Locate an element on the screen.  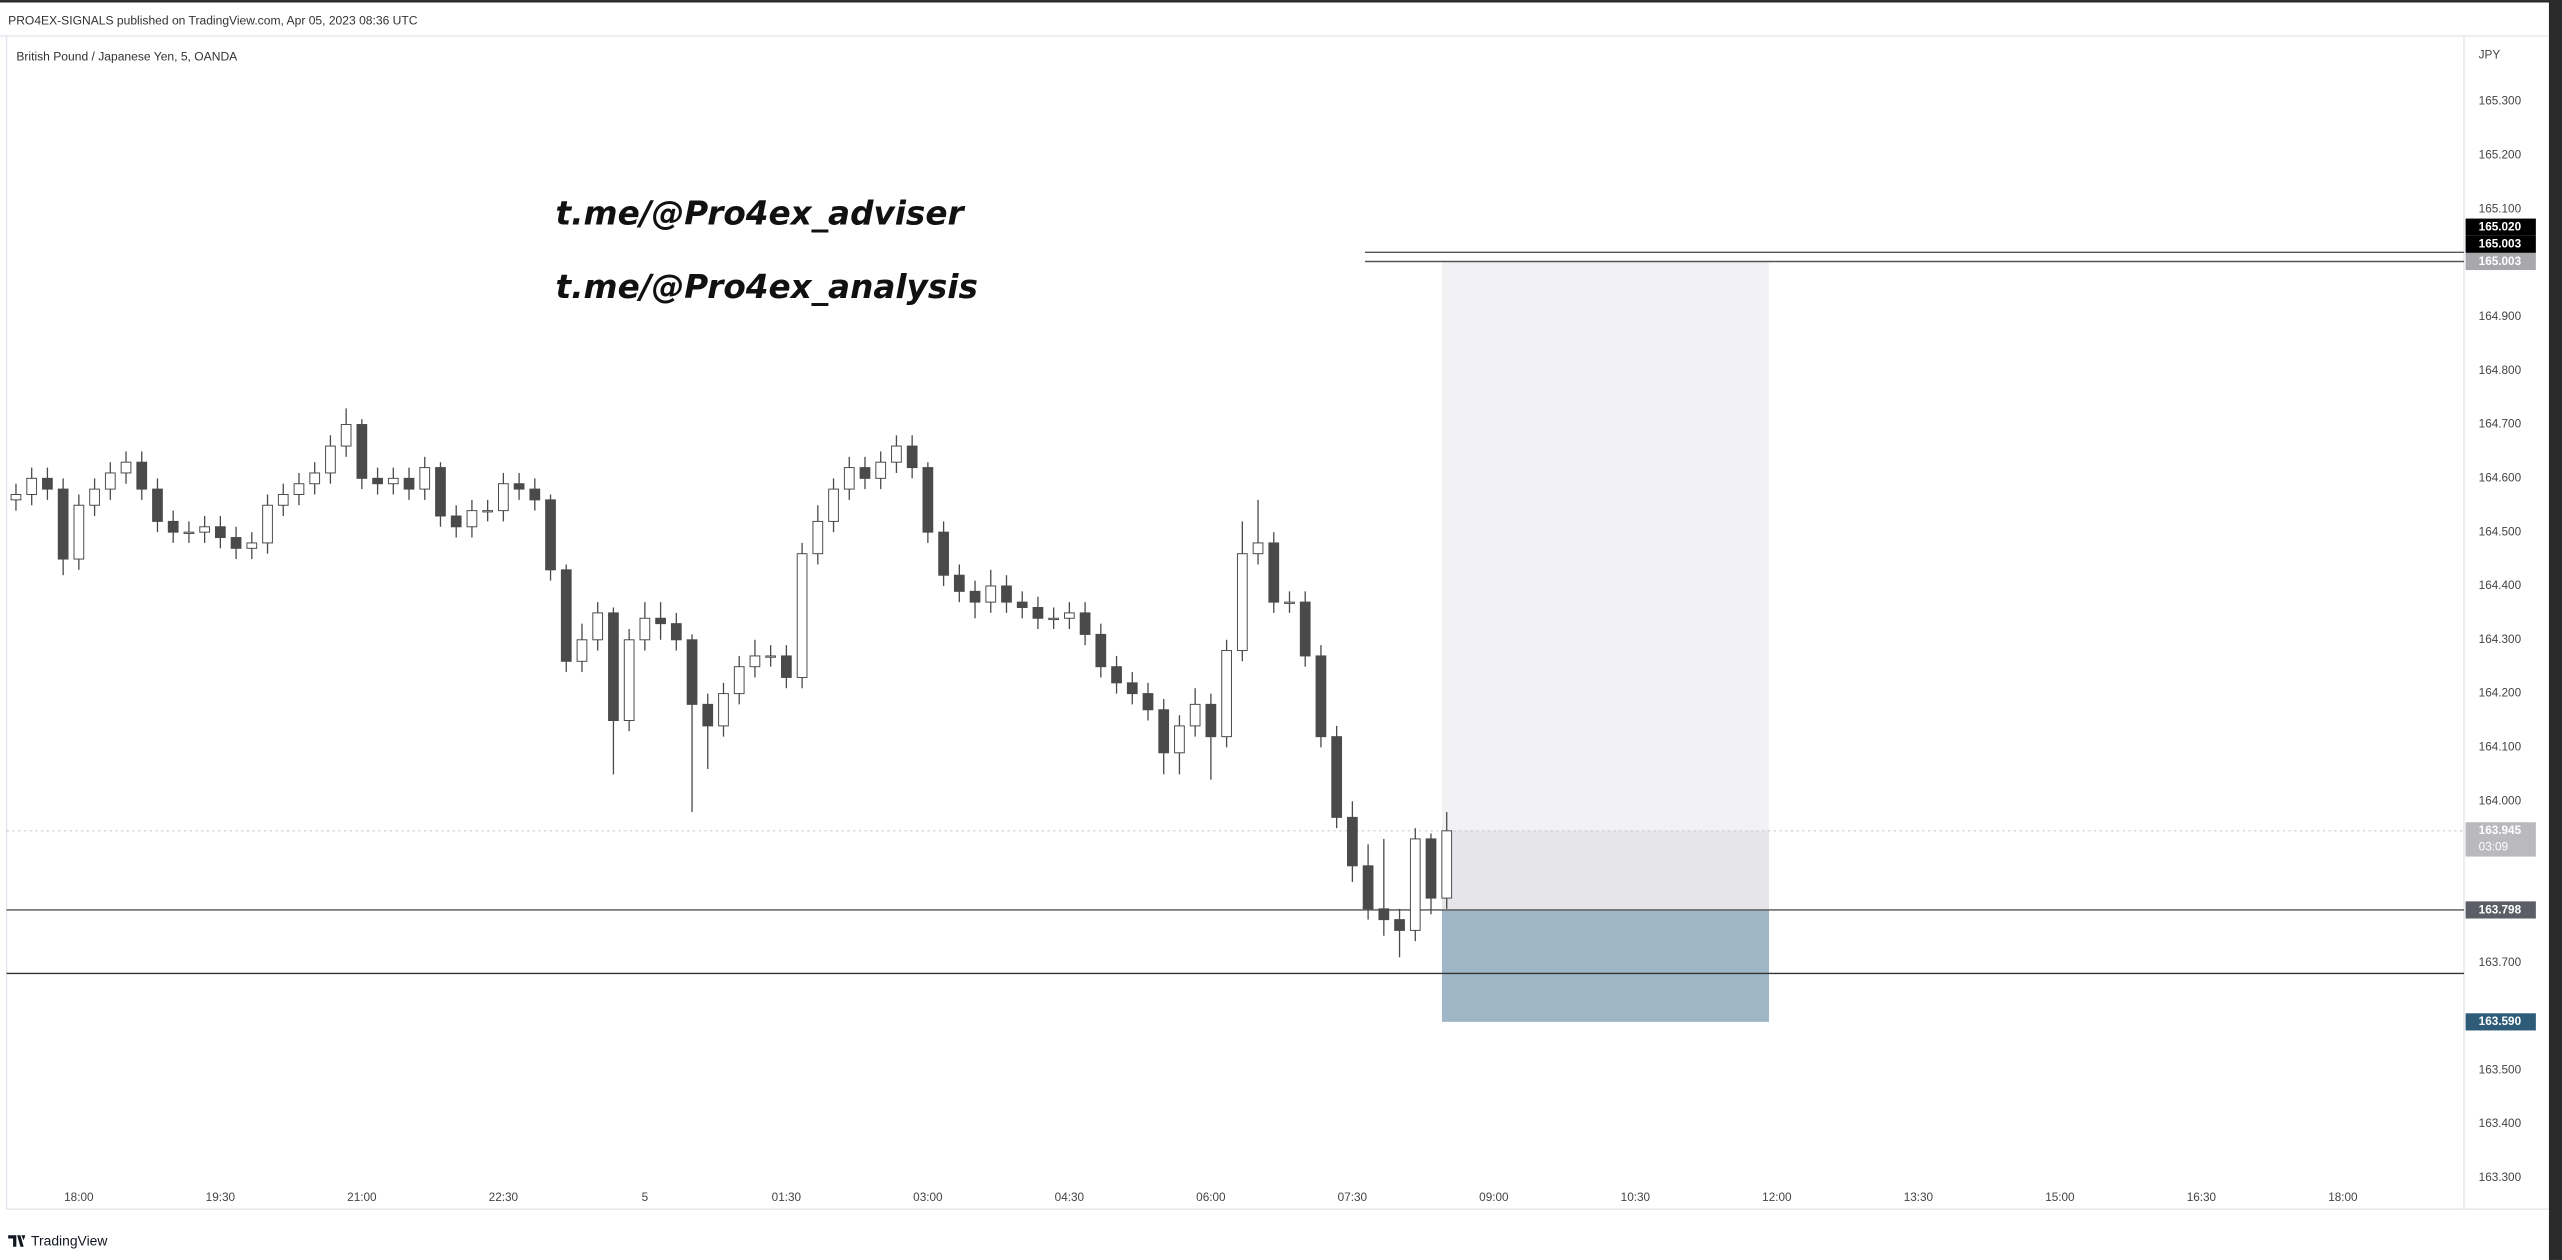
currency-label: JPY is located at coordinates (2490, 55).